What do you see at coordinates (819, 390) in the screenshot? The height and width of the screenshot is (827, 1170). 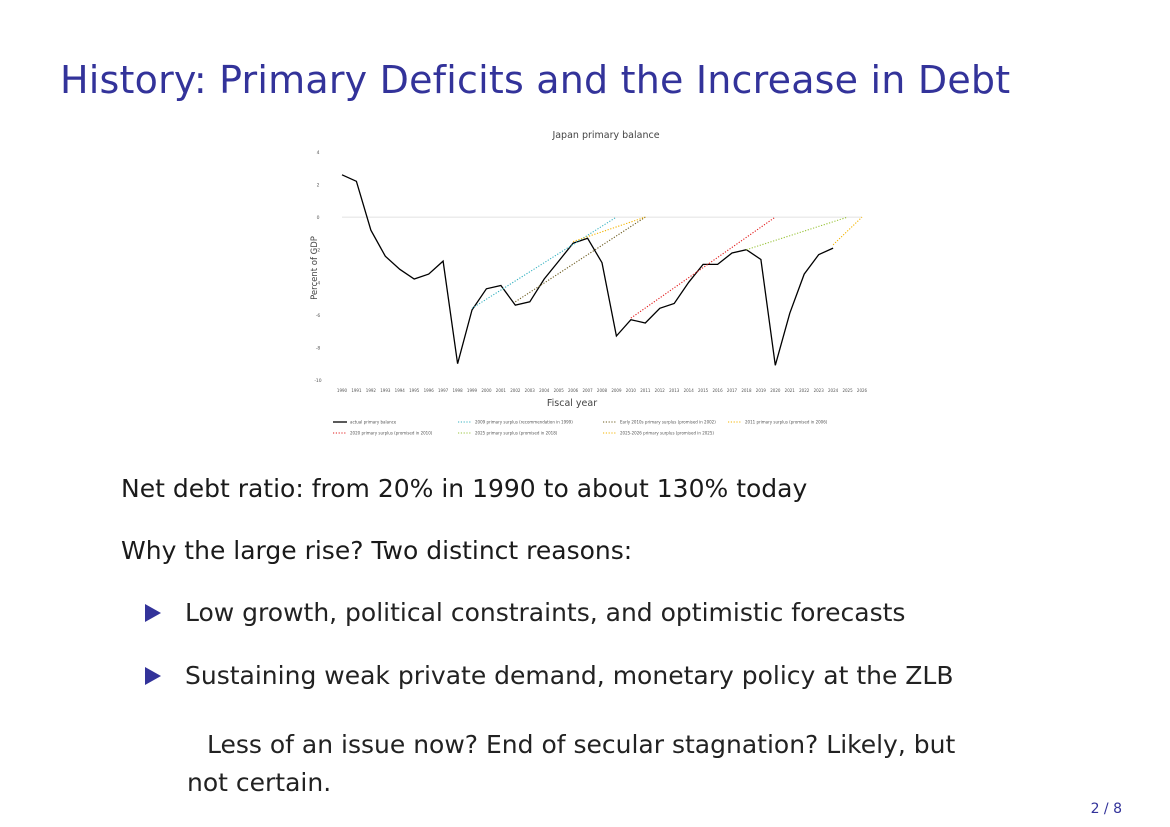 I see `x-tick-label: 2023` at bounding box center [819, 390].